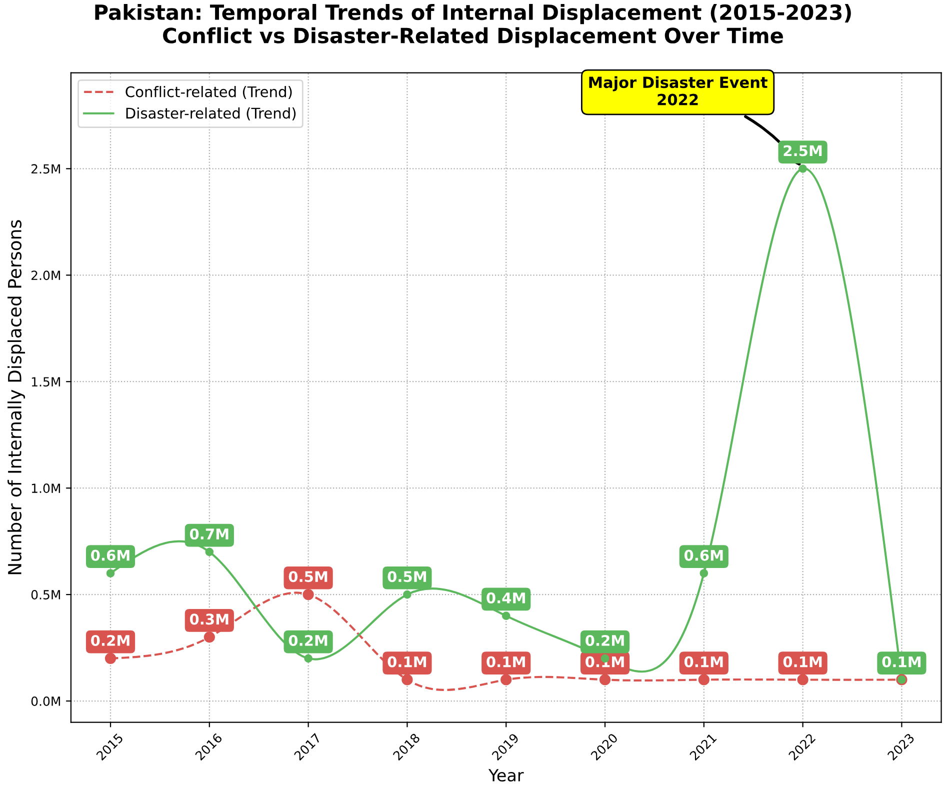  Describe the element at coordinates (506, 775) in the screenshot. I see `x-axis-title: Year` at that location.